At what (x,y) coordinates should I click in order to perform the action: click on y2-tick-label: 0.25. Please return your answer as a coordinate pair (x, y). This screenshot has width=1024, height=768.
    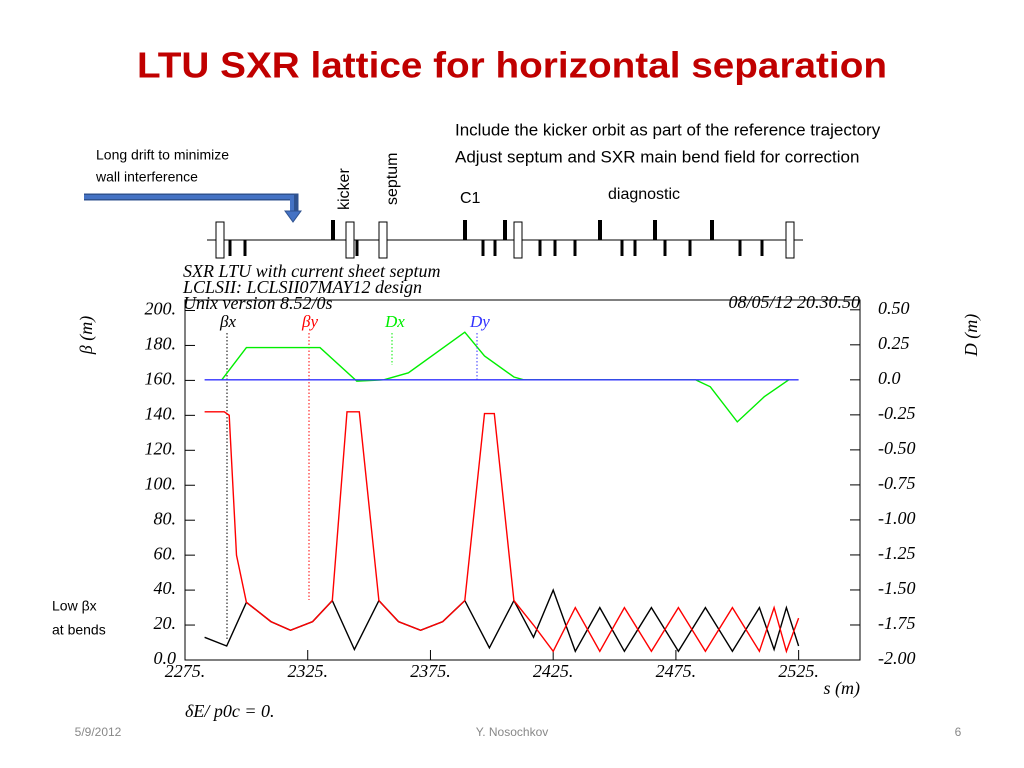
    Looking at the image, I should click on (894, 343).